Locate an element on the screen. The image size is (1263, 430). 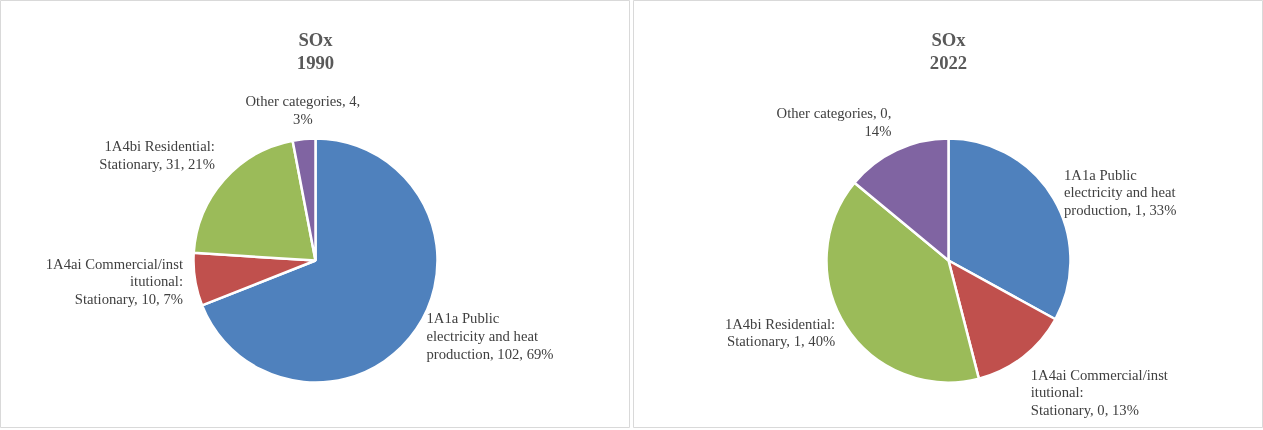
slice-label: 1A1a Public electricity and heat production, 102, 69% is located at coordinates (490, 336).